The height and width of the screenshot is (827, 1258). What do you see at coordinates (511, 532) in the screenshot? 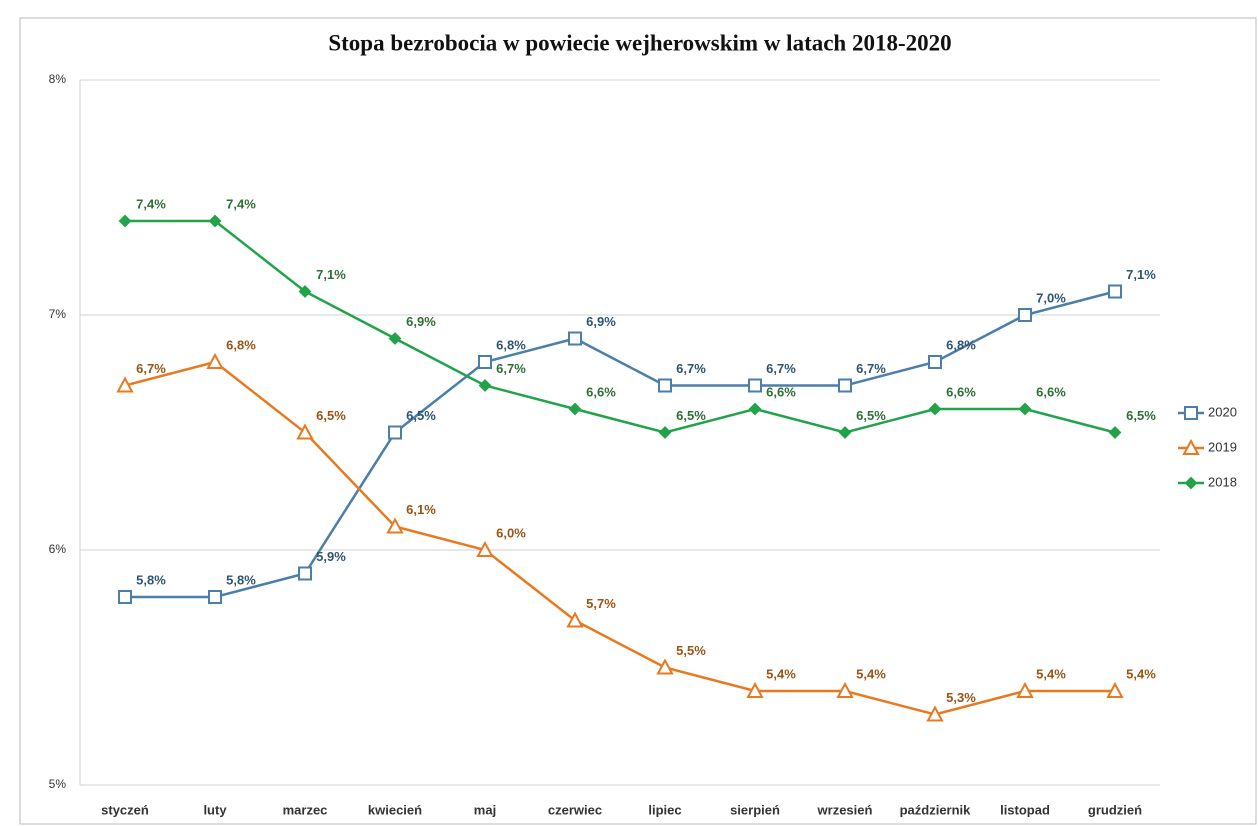
I see `data-label: 6,0%` at bounding box center [511, 532].